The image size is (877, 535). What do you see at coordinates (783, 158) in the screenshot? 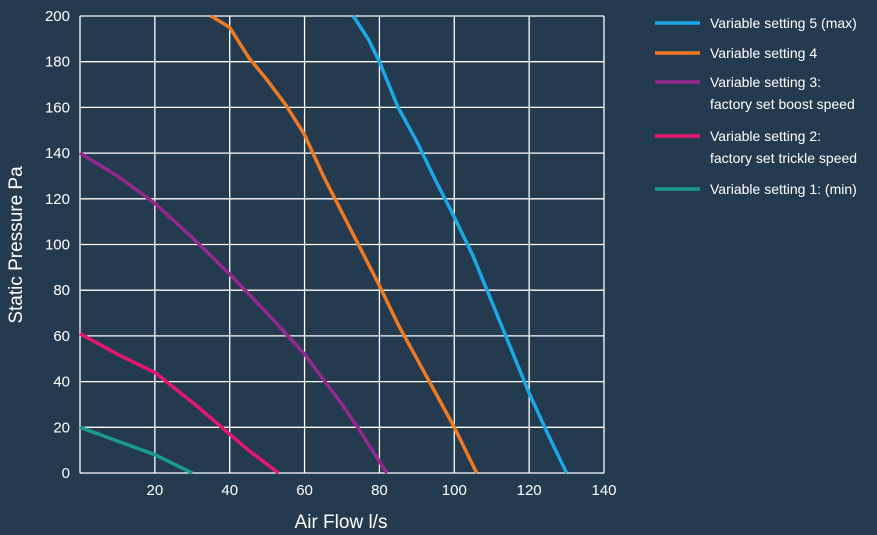
I see `legend-label-line2: factory set trickle speed` at bounding box center [783, 158].